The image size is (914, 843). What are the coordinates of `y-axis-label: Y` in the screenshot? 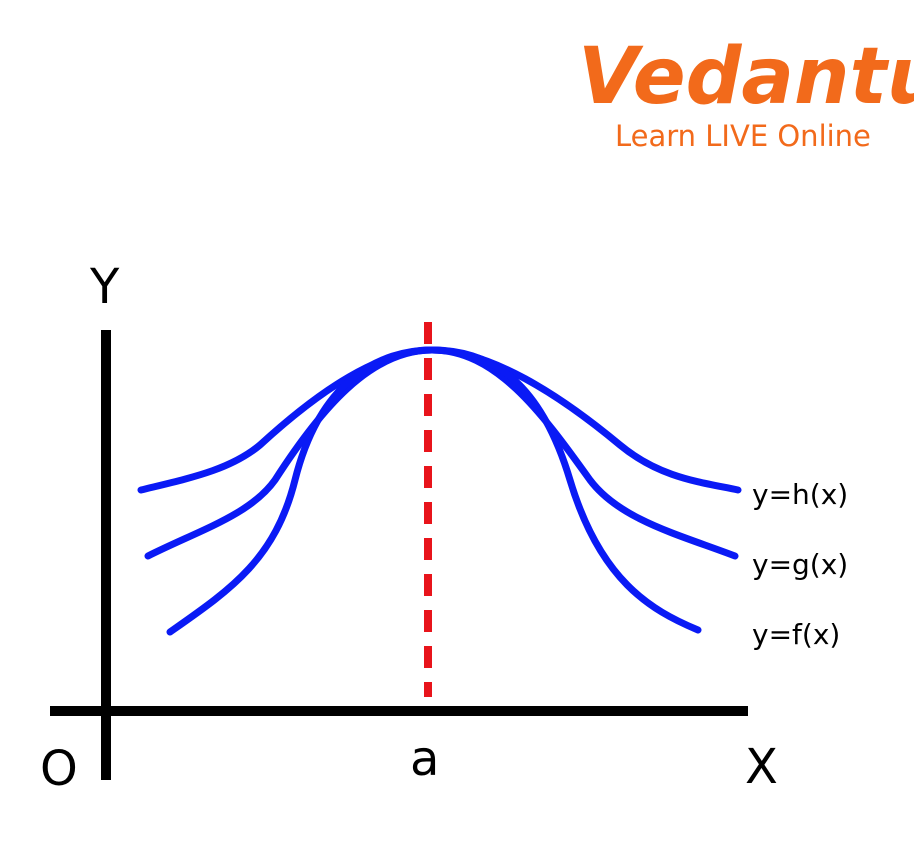 It's located at (104, 287).